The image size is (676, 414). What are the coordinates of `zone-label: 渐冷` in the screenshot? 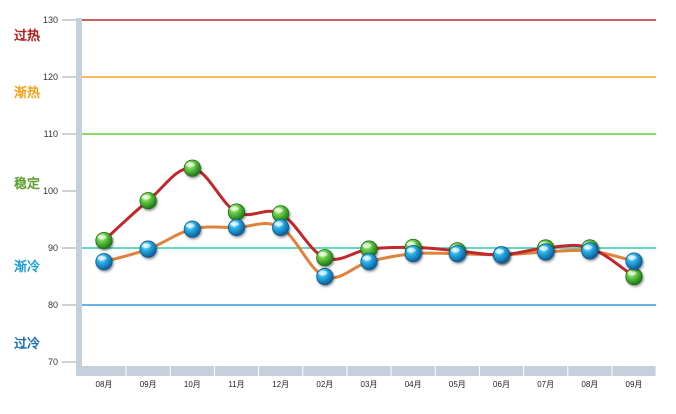 It's located at (27, 267).